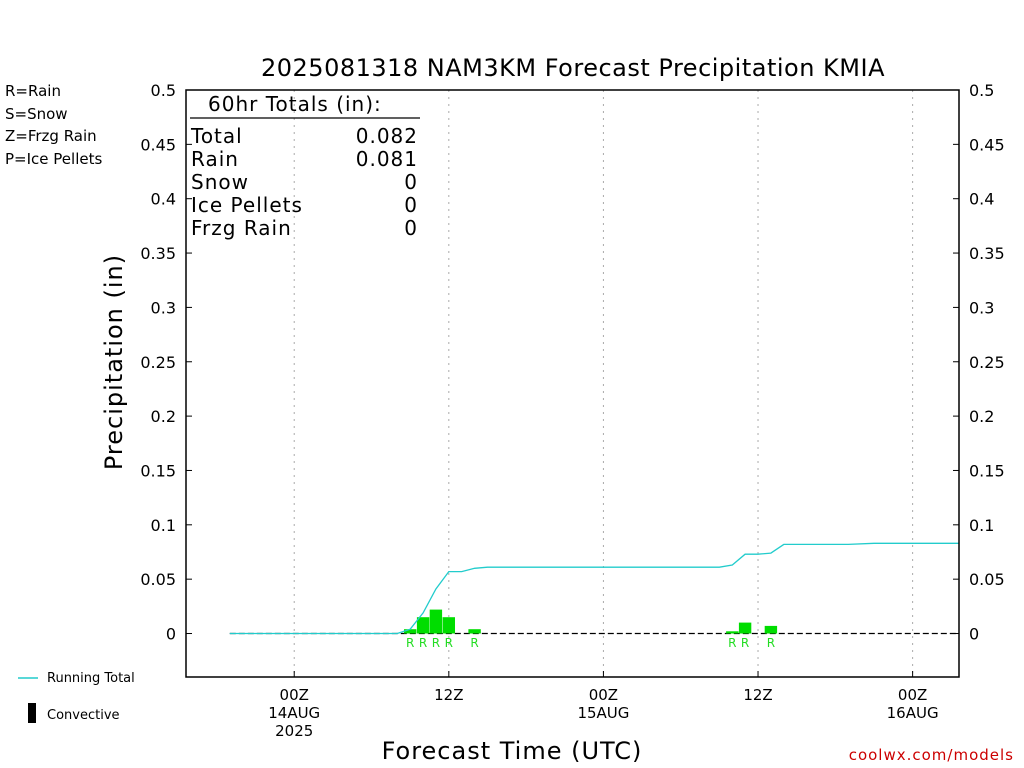  What do you see at coordinates (981, 525) in the screenshot?
I see `y-tick-label-right: 0.1` at bounding box center [981, 525].